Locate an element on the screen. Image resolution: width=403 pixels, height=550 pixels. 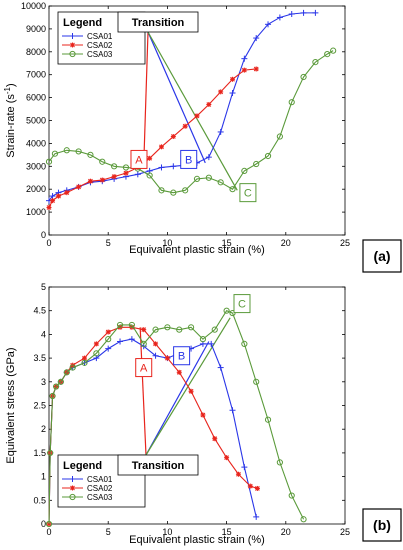
x-tick-label: 5 is located at coordinates (108, 243).